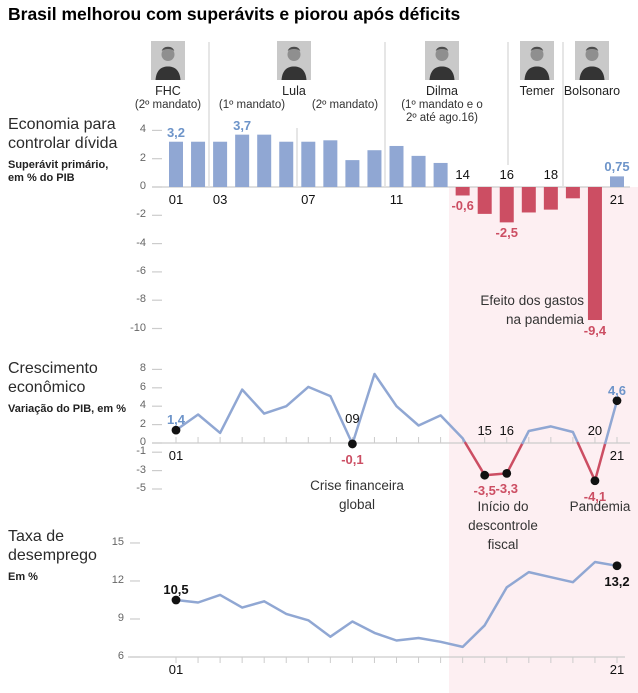  I want to click on annotation: Pandemia, so click(564, 506).